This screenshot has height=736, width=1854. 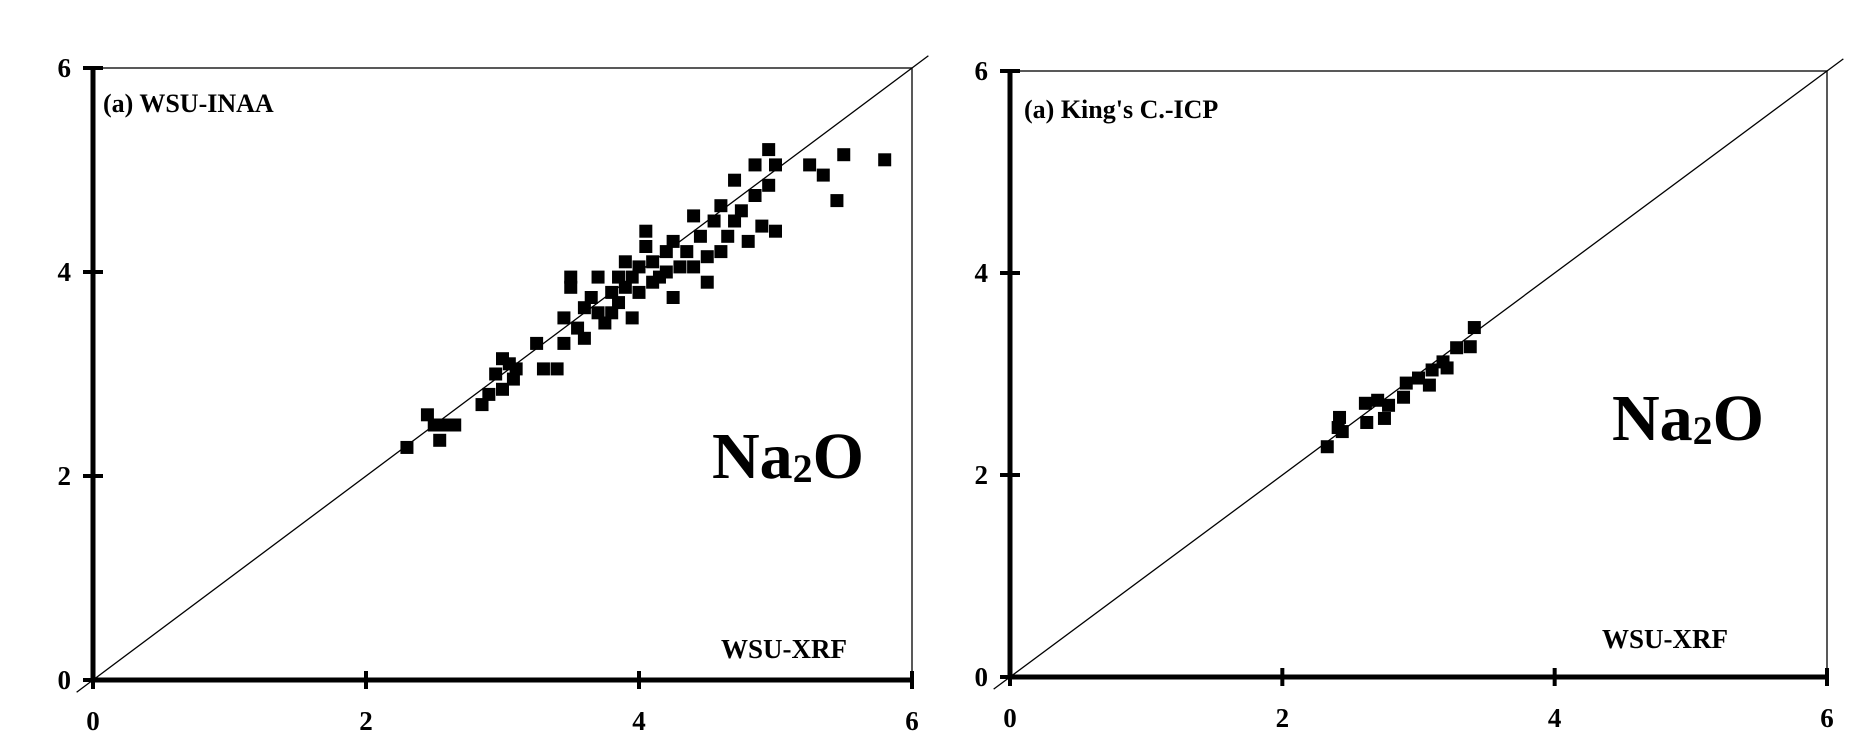 What do you see at coordinates (784, 649) in the screenshot?
I see `x-axis-label: WSU-XRF` at bounding box center [784, 649].